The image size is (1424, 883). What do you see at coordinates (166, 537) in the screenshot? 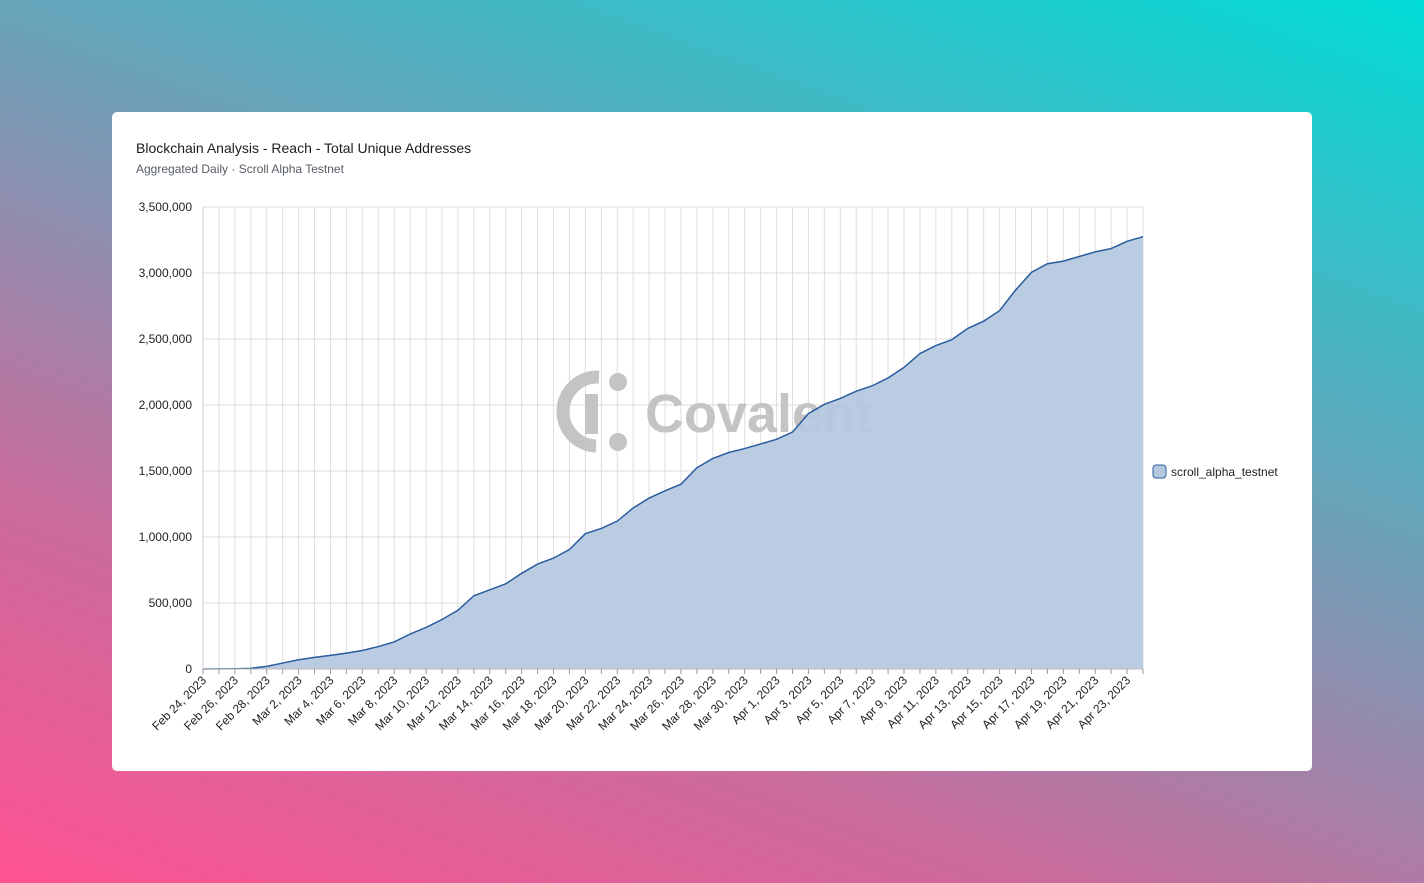
I see `y-tick-label: 1,000,000` at bounding box center [166, 537].